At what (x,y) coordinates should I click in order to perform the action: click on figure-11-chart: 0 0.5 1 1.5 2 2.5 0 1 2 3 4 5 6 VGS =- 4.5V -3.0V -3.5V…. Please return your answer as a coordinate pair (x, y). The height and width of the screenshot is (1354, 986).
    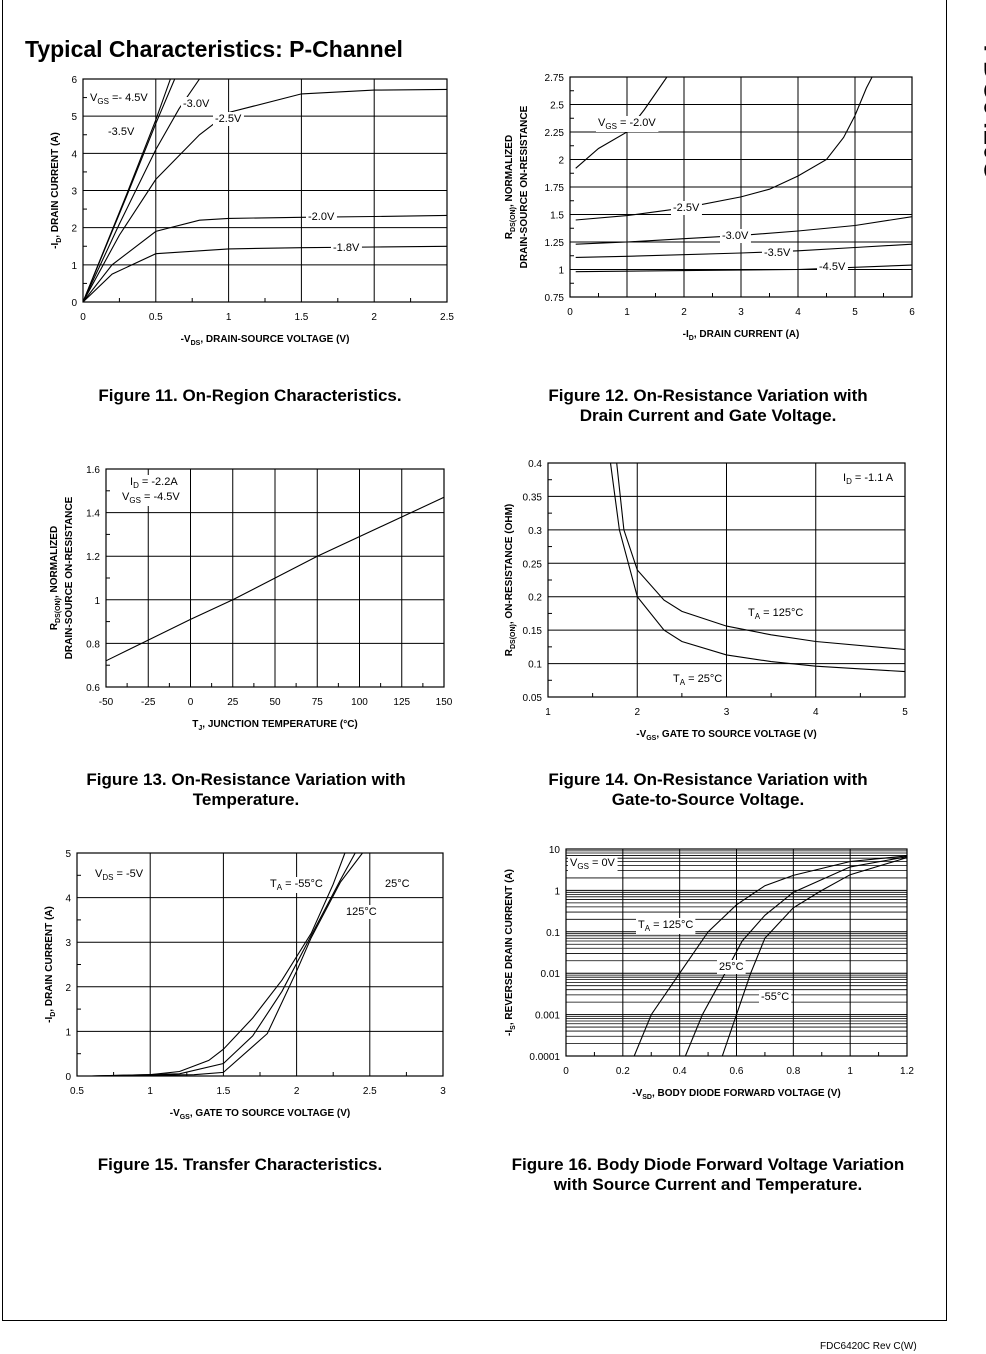
    Looking at the image, I should click on (252, 211).